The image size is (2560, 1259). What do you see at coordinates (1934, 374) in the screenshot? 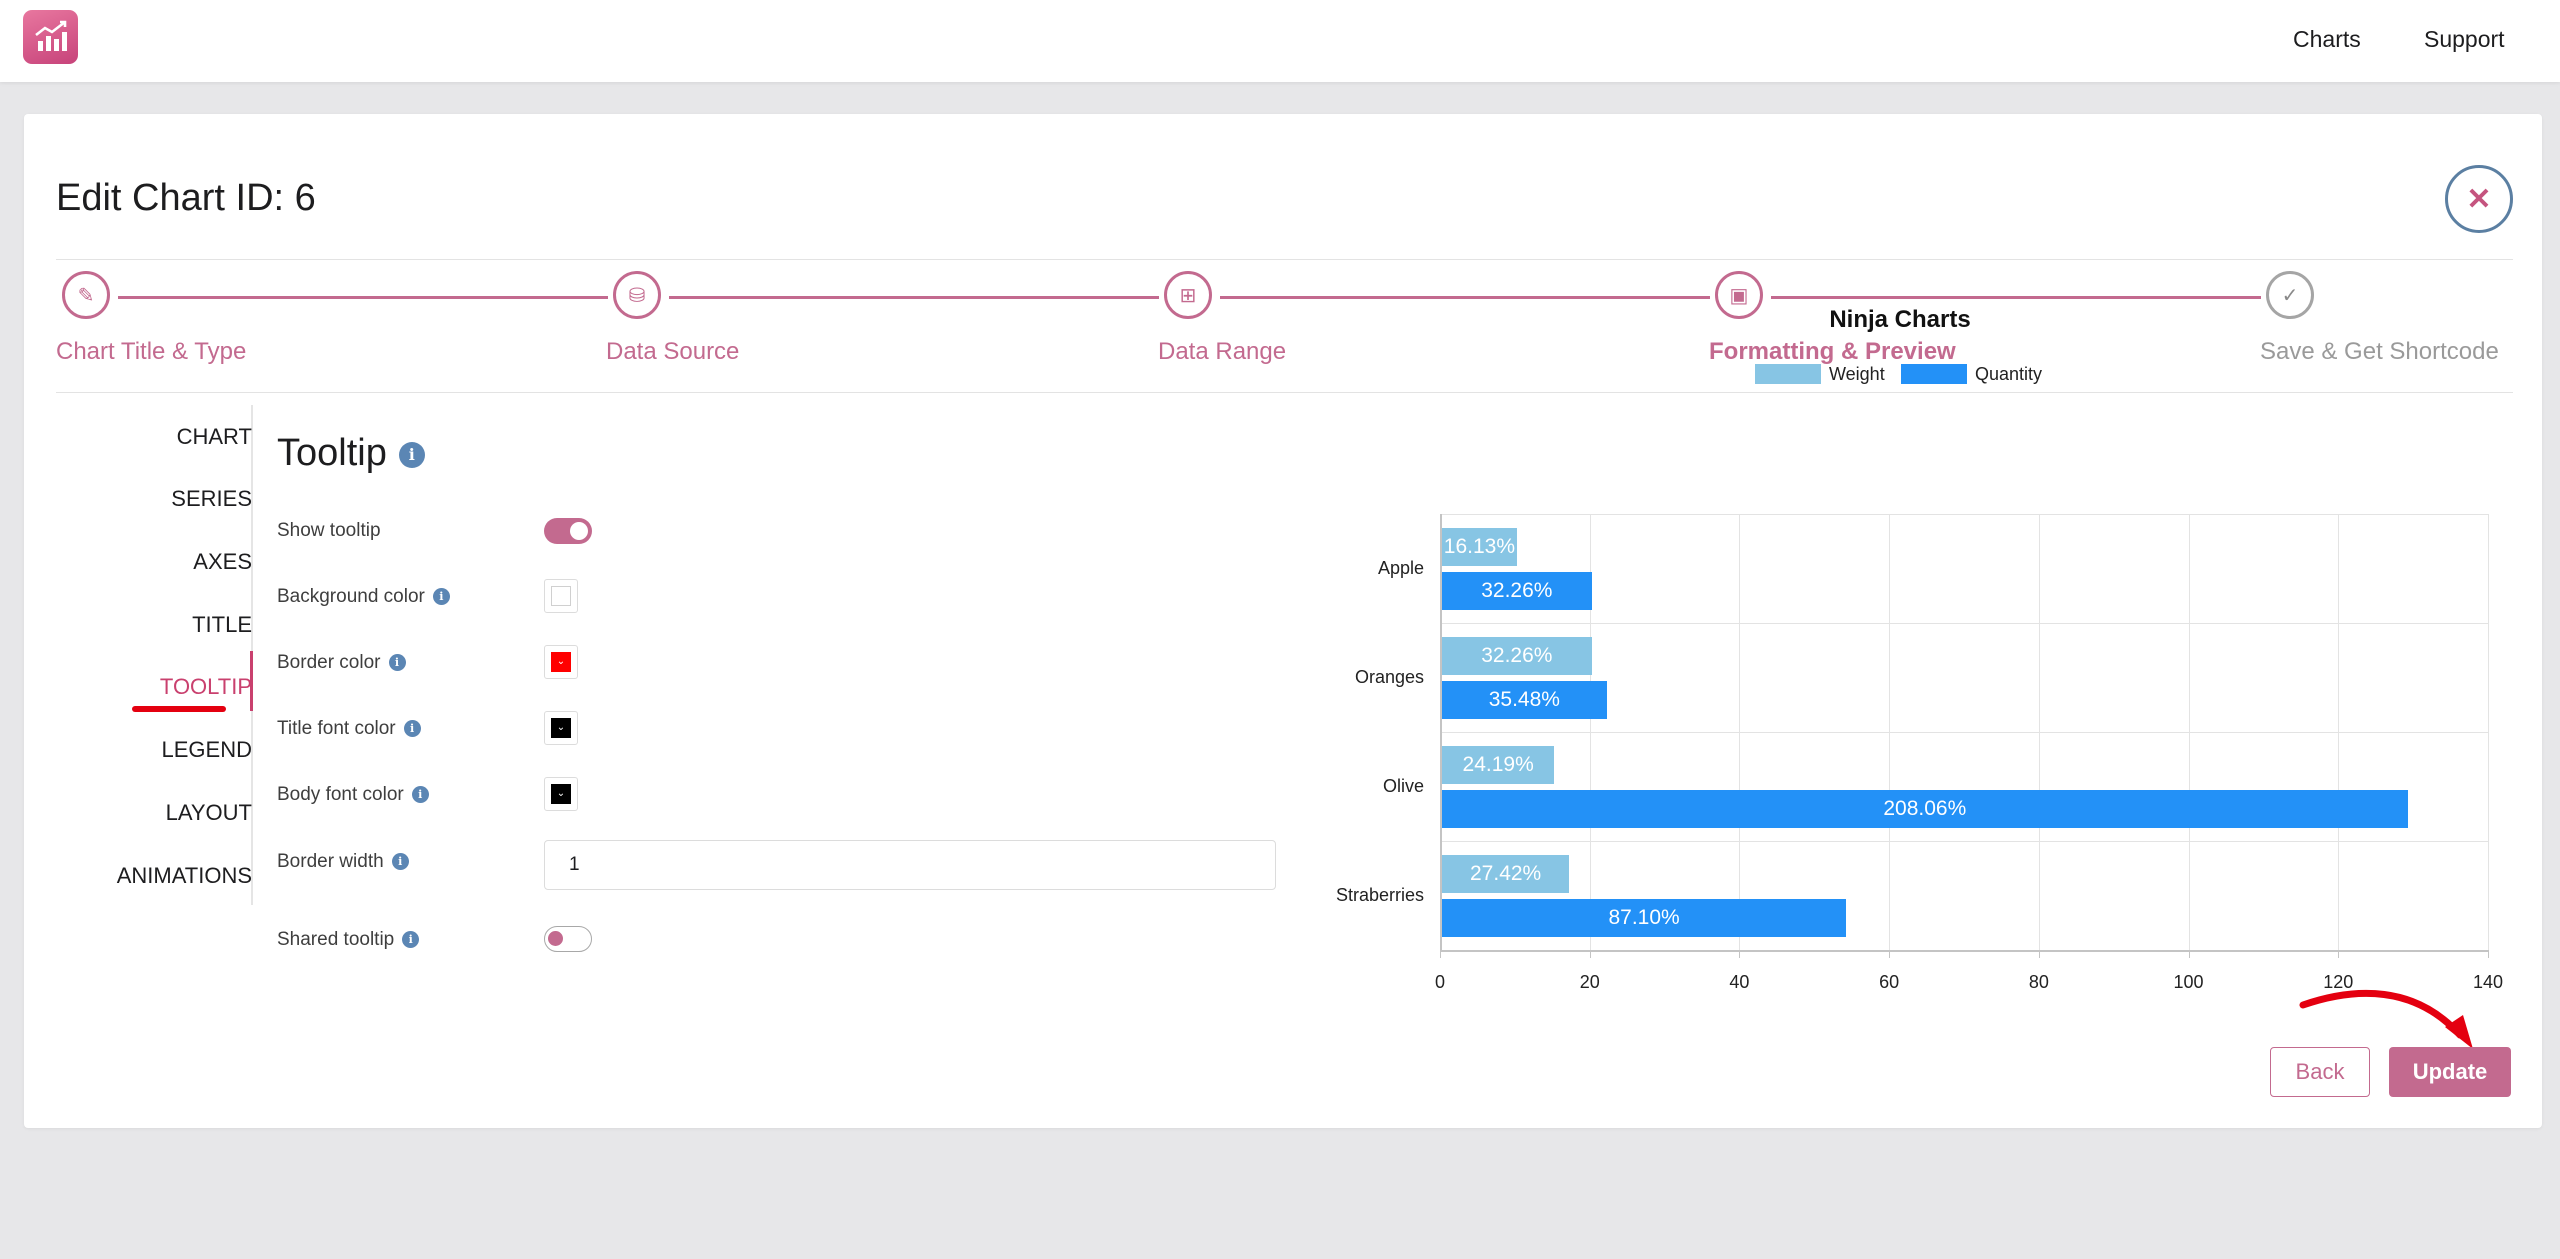
I see `legend-swatch` at bounding box center [1934, 374].